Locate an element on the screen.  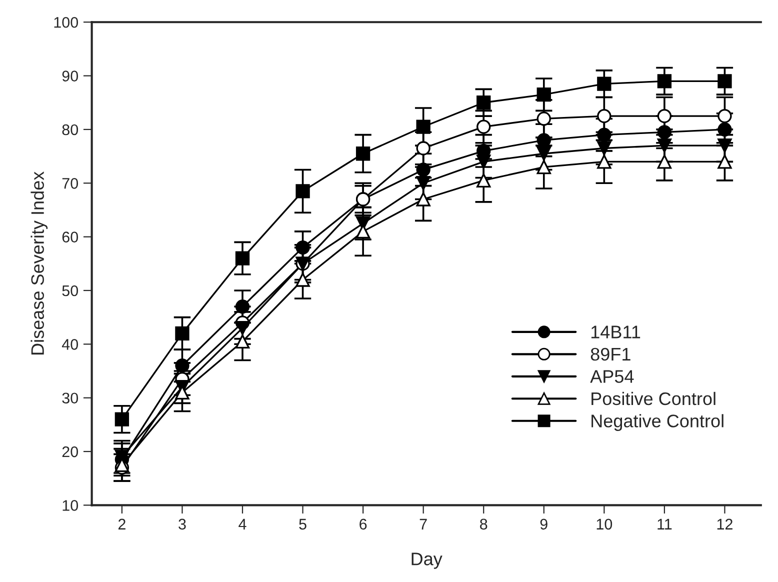
y-tick-label: 10 is located at coordinates (70, 505).